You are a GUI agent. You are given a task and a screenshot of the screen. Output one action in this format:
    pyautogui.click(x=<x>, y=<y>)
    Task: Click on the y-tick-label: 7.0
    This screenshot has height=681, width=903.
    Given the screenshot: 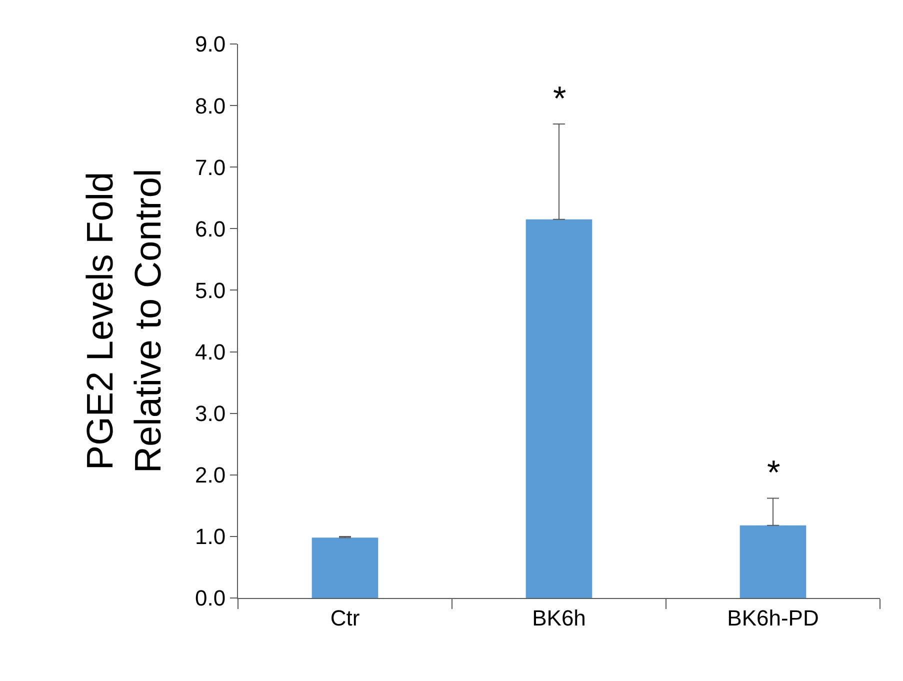 What is the action you would take?
    pyautogui.click(x=210, y=167)
    